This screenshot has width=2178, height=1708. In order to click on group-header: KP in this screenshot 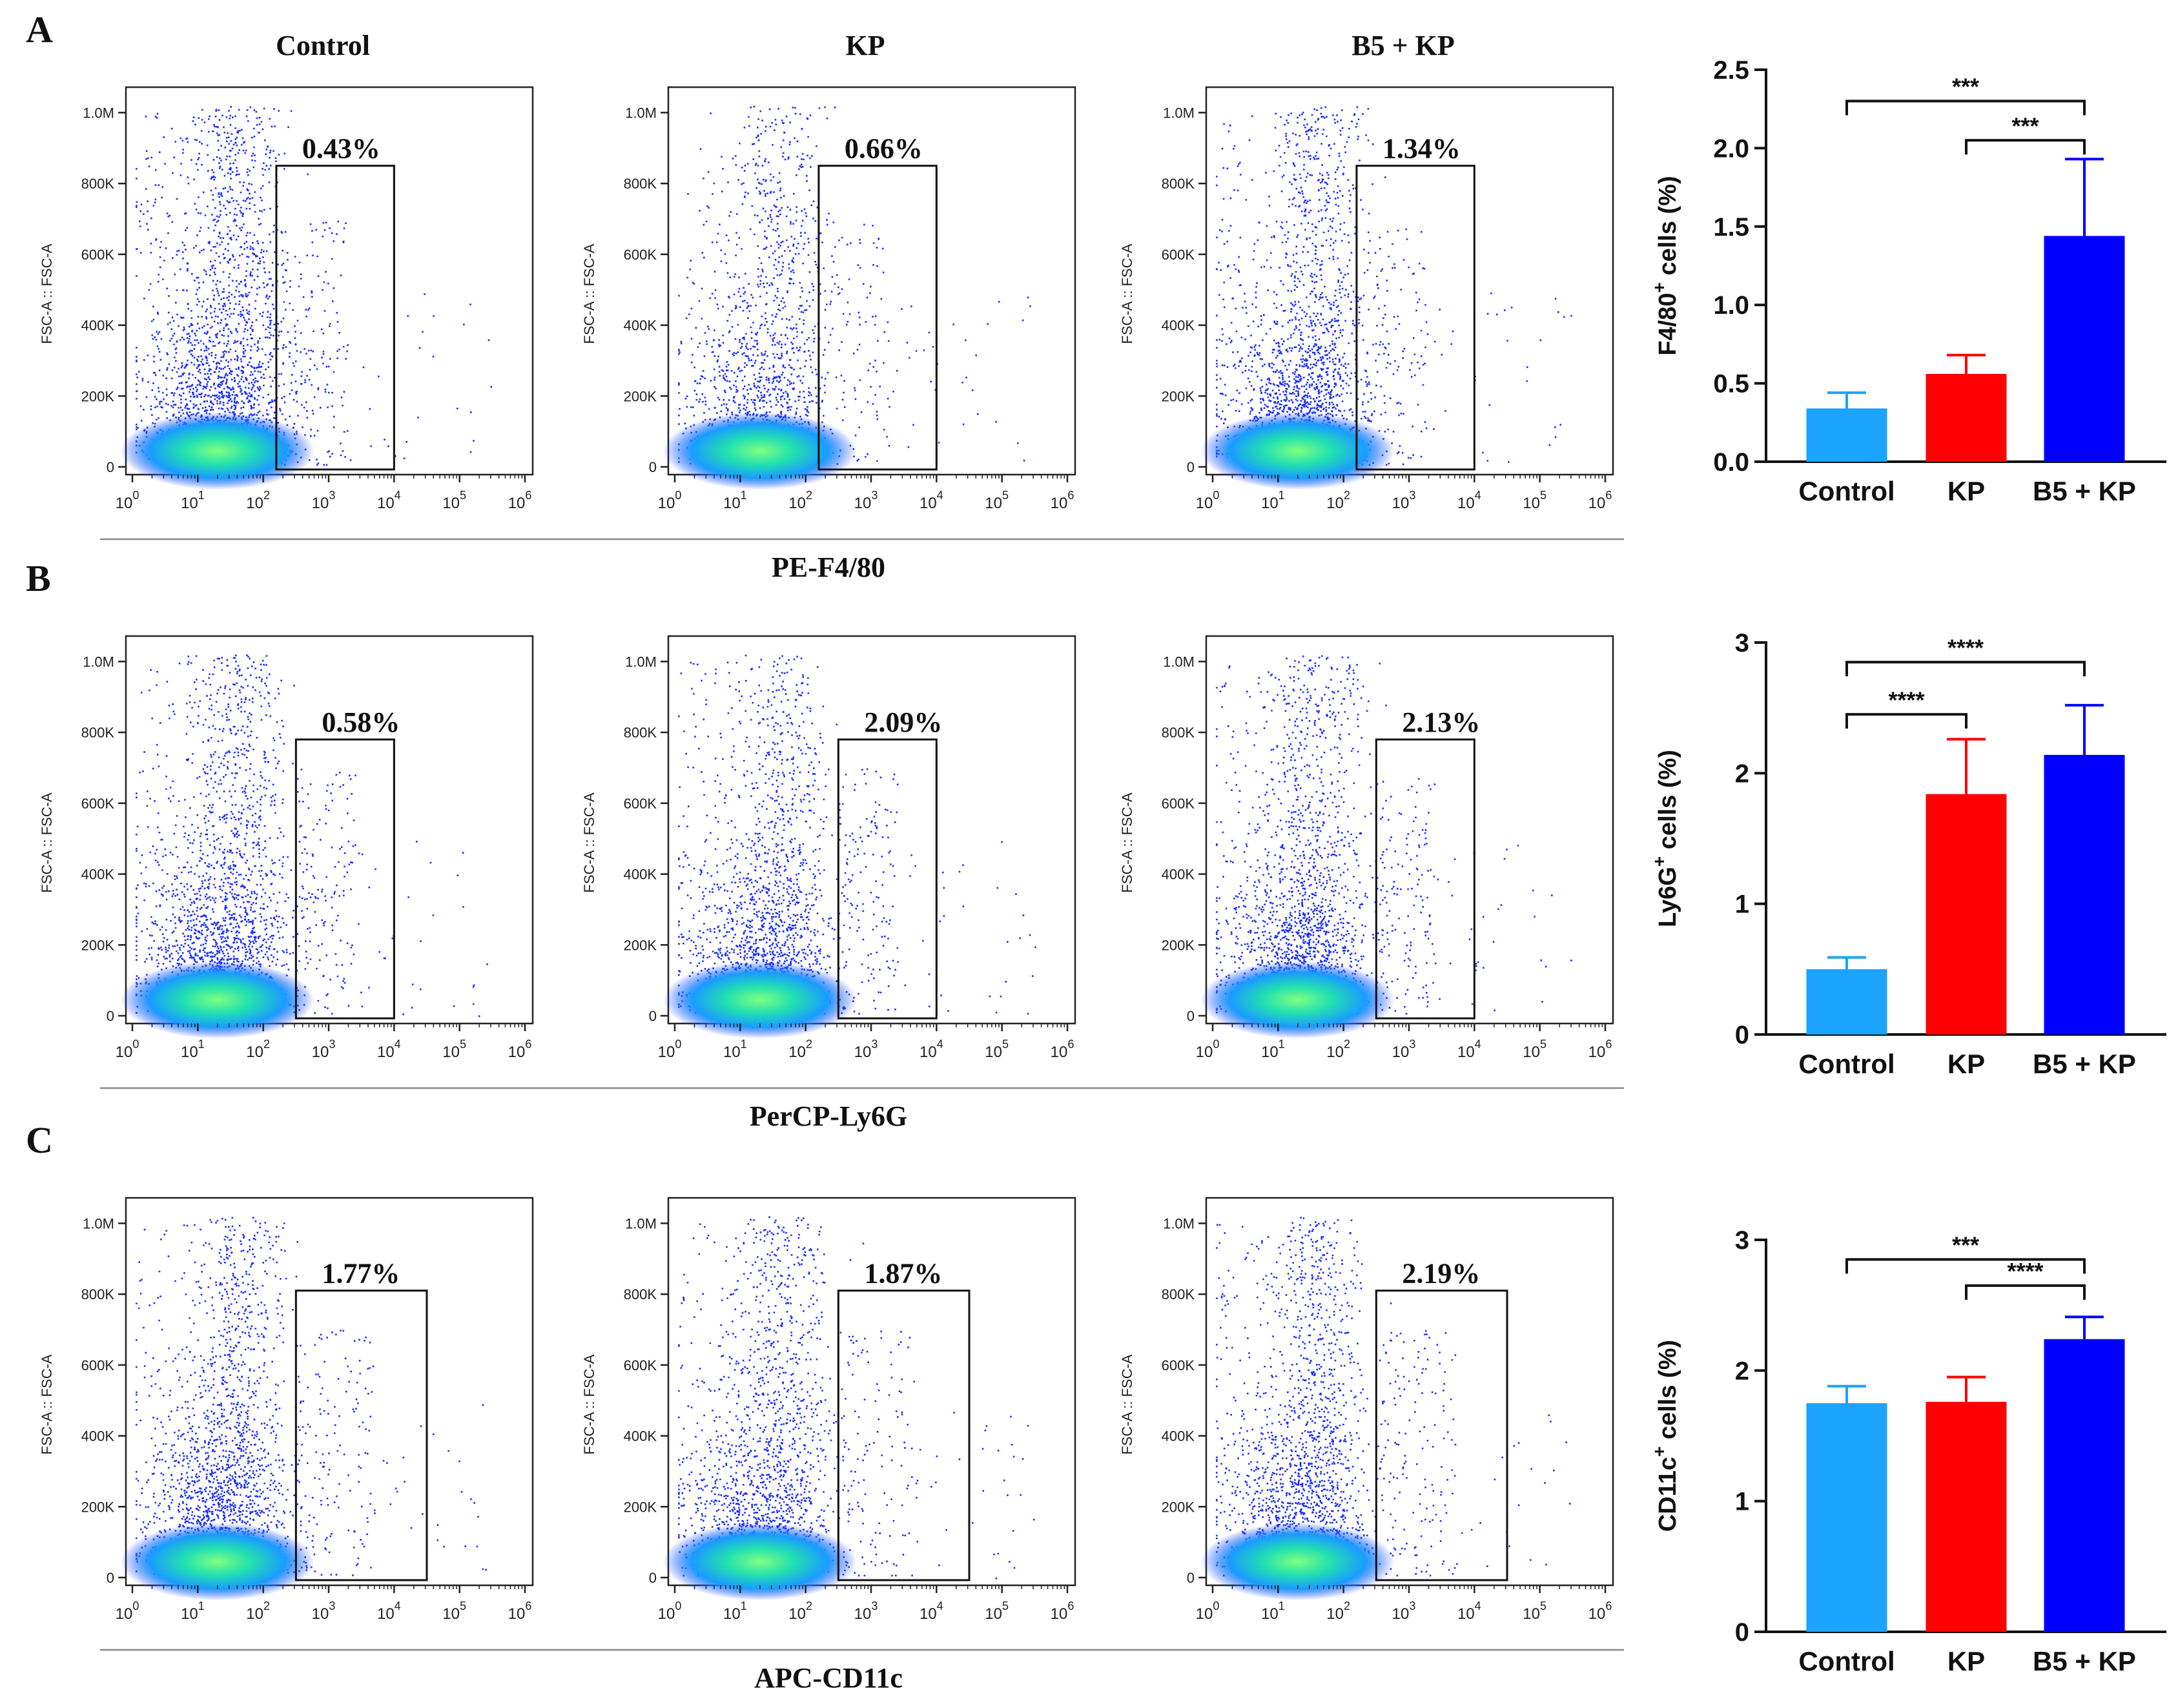, I will do `click(865, 46)`.